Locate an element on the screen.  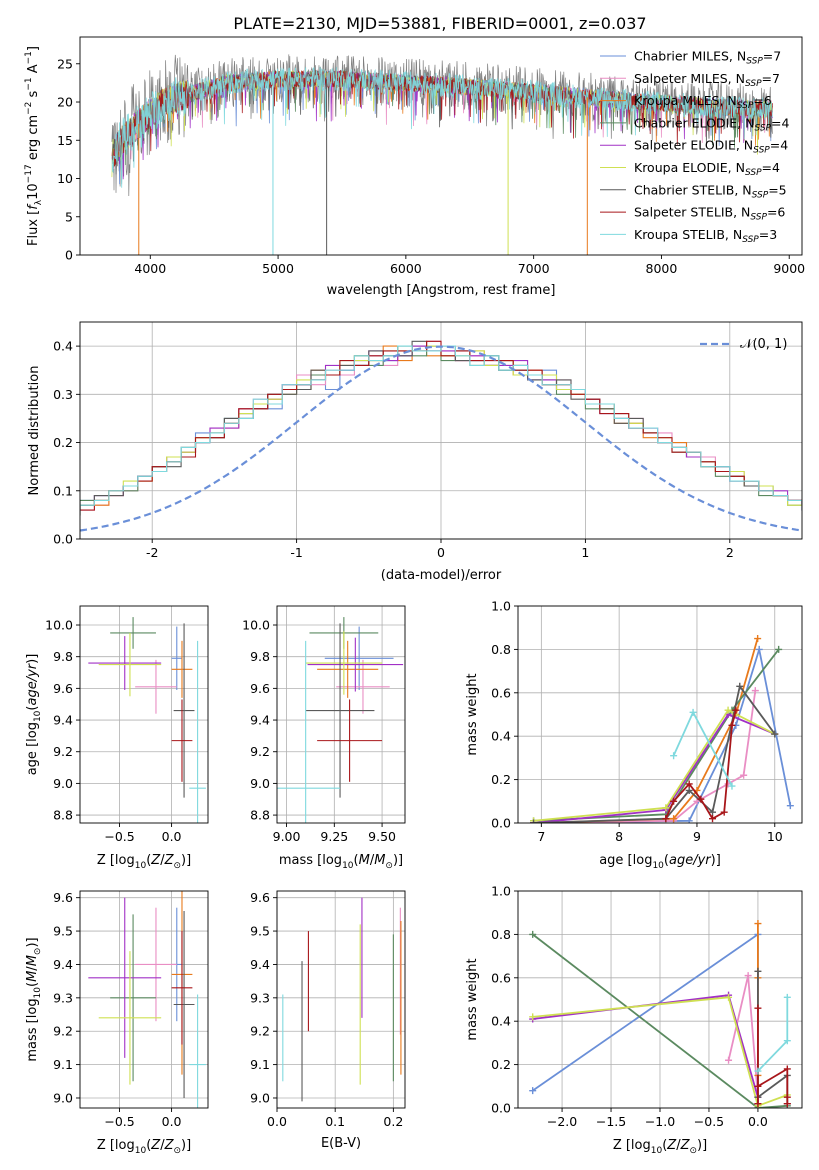
y-tick-label: 1.0 is located at coordinates (501, 606).